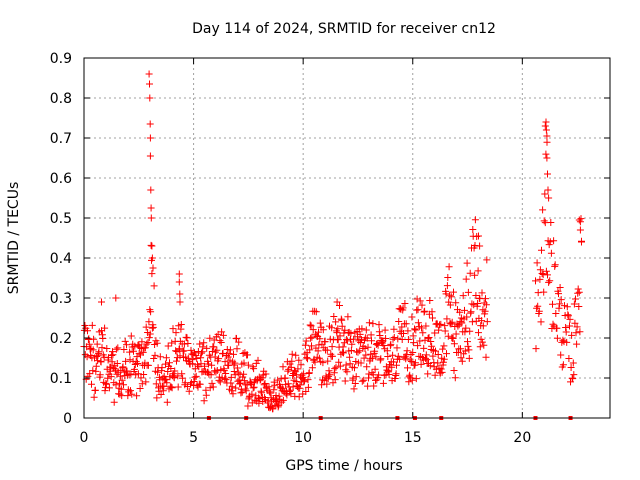 The width and height of the screenshot is (640, 480). Describe the element at coordinates (84, 438) in the screenshot. I see `x-tick-label: 0` at that location.